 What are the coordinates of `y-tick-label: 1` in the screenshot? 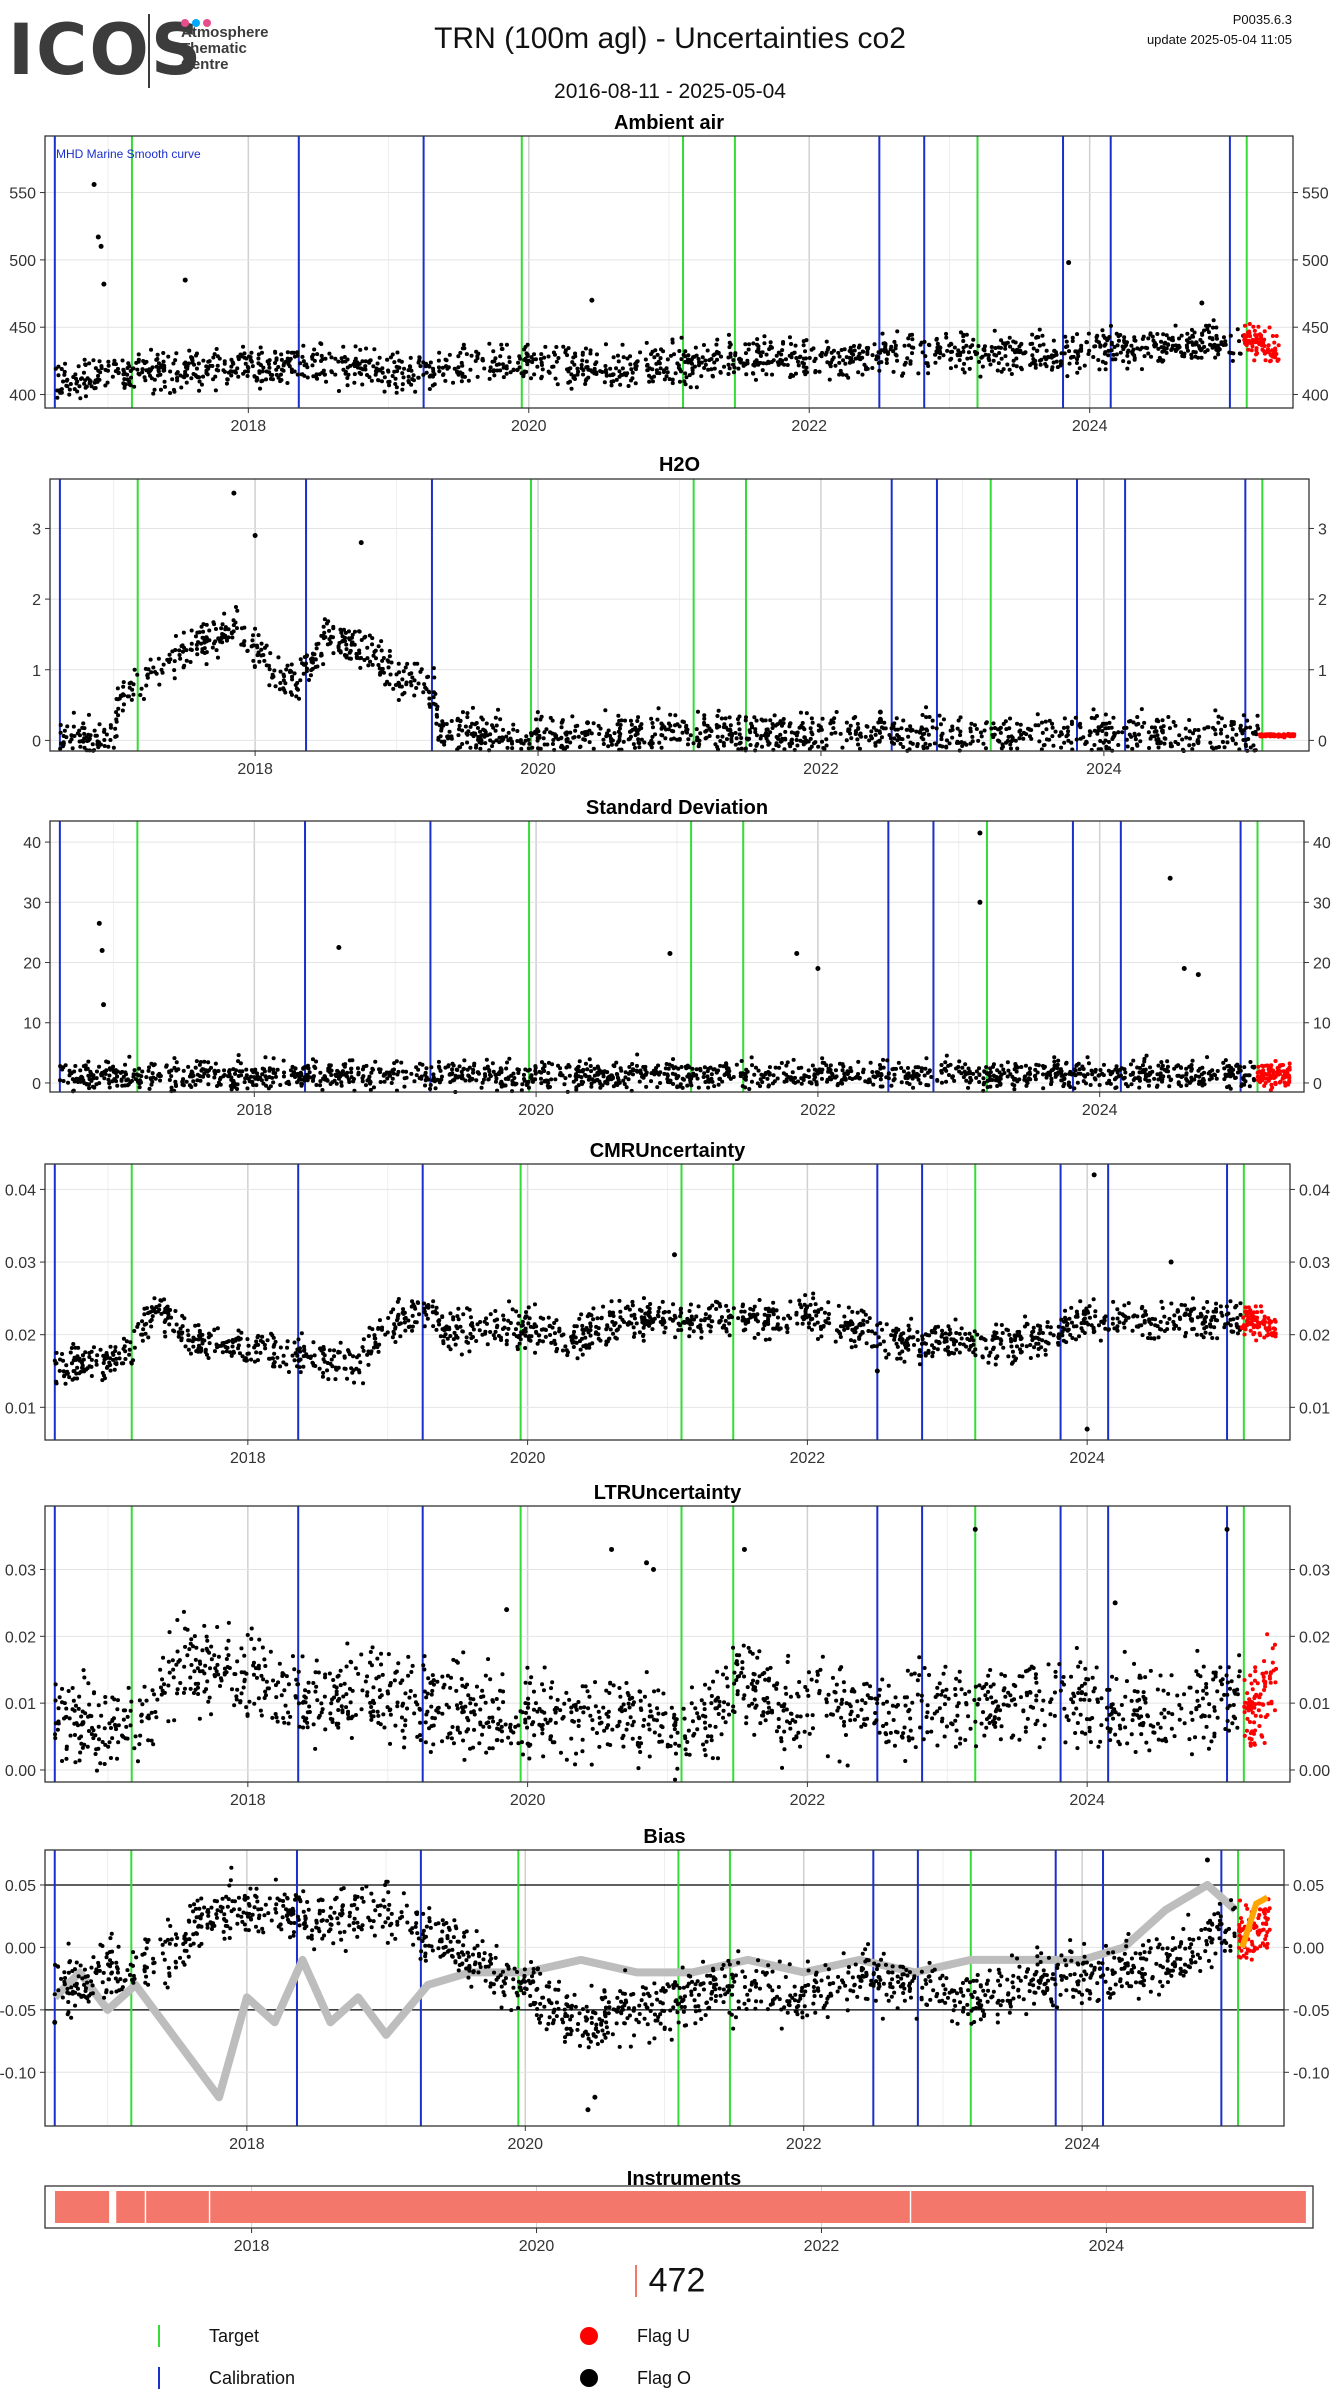 It's located at (36, 671).